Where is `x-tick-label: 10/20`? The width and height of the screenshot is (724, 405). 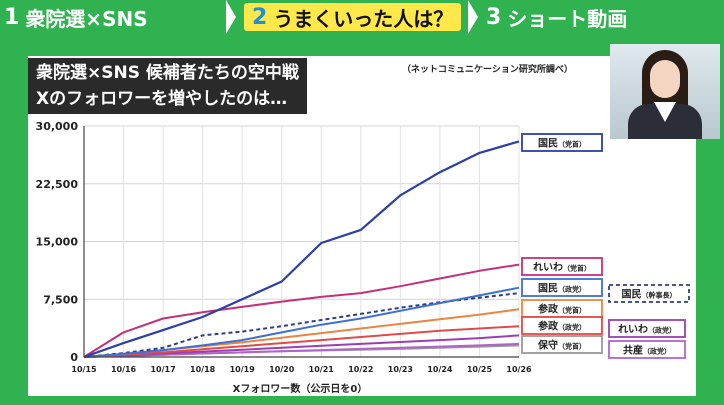
x-tick-label: 10/20 is located at coordinates (282, 369).